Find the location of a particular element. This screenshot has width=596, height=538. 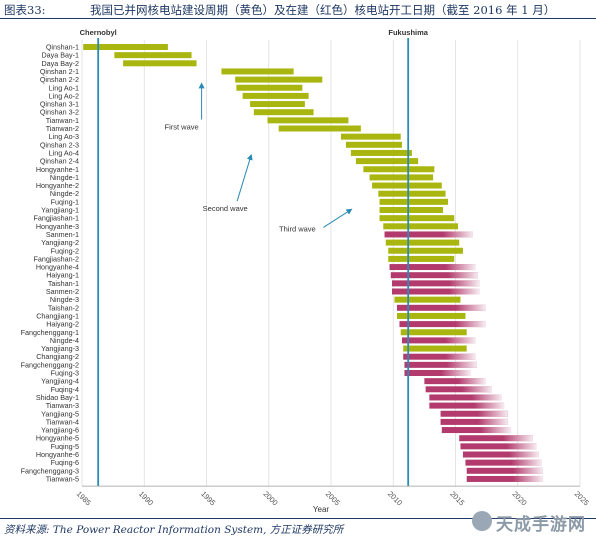

unit-label: Yangjiang-3 is located at coordinates (60, 348).